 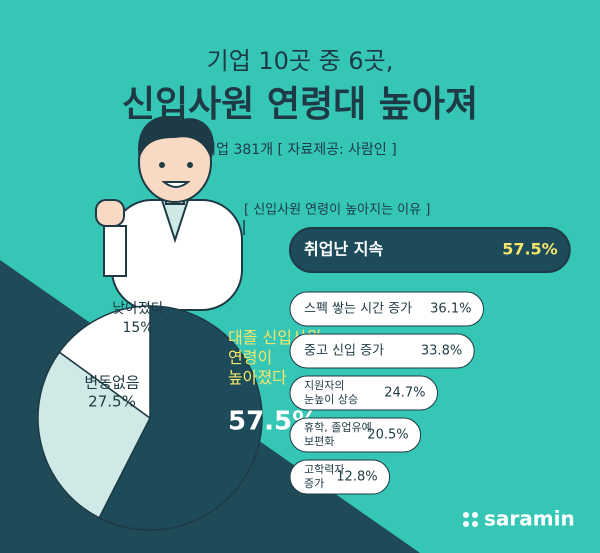 I want to click on bar-value: 12.8%, so click(x=356, y=477).